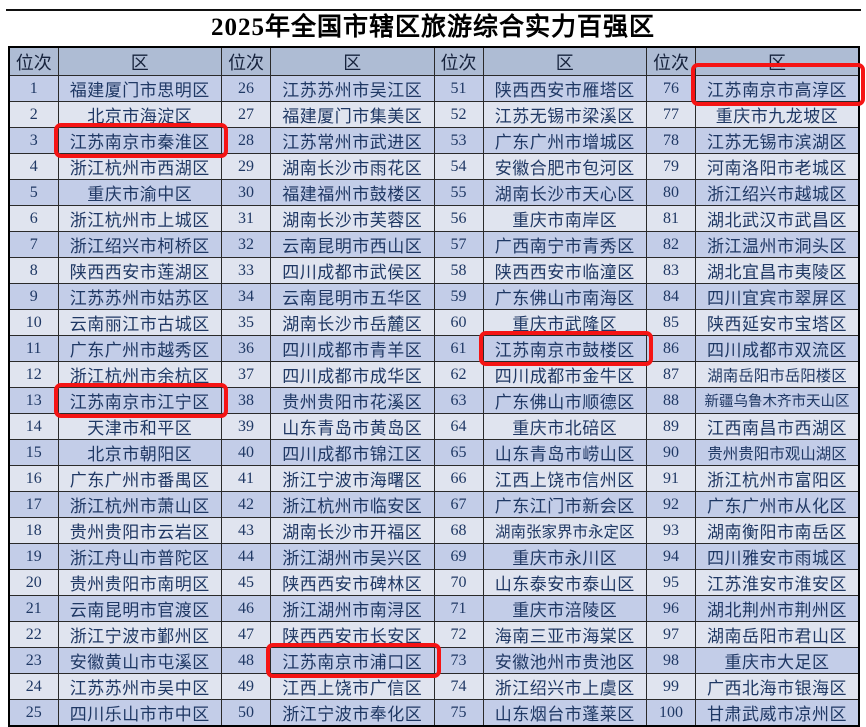 The width and height of the screenshot is (866, 727). Describe the element at coordinates (352, 374) in the screenshot. I see `district-cell: 四川成都市成华区` at that location.